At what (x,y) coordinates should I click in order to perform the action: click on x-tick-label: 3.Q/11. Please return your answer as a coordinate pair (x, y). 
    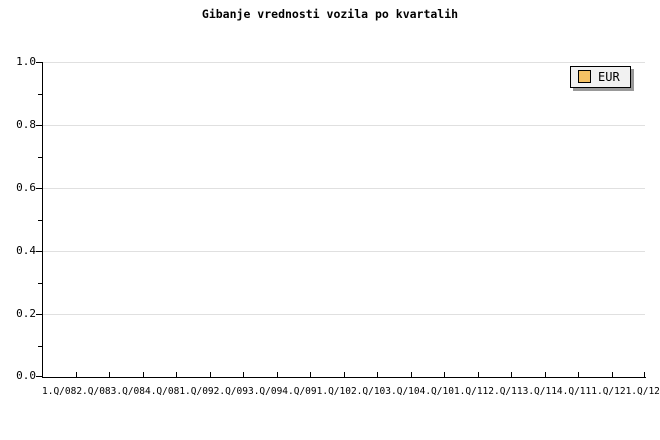
    Looking at the image, I should click on (539, 391).